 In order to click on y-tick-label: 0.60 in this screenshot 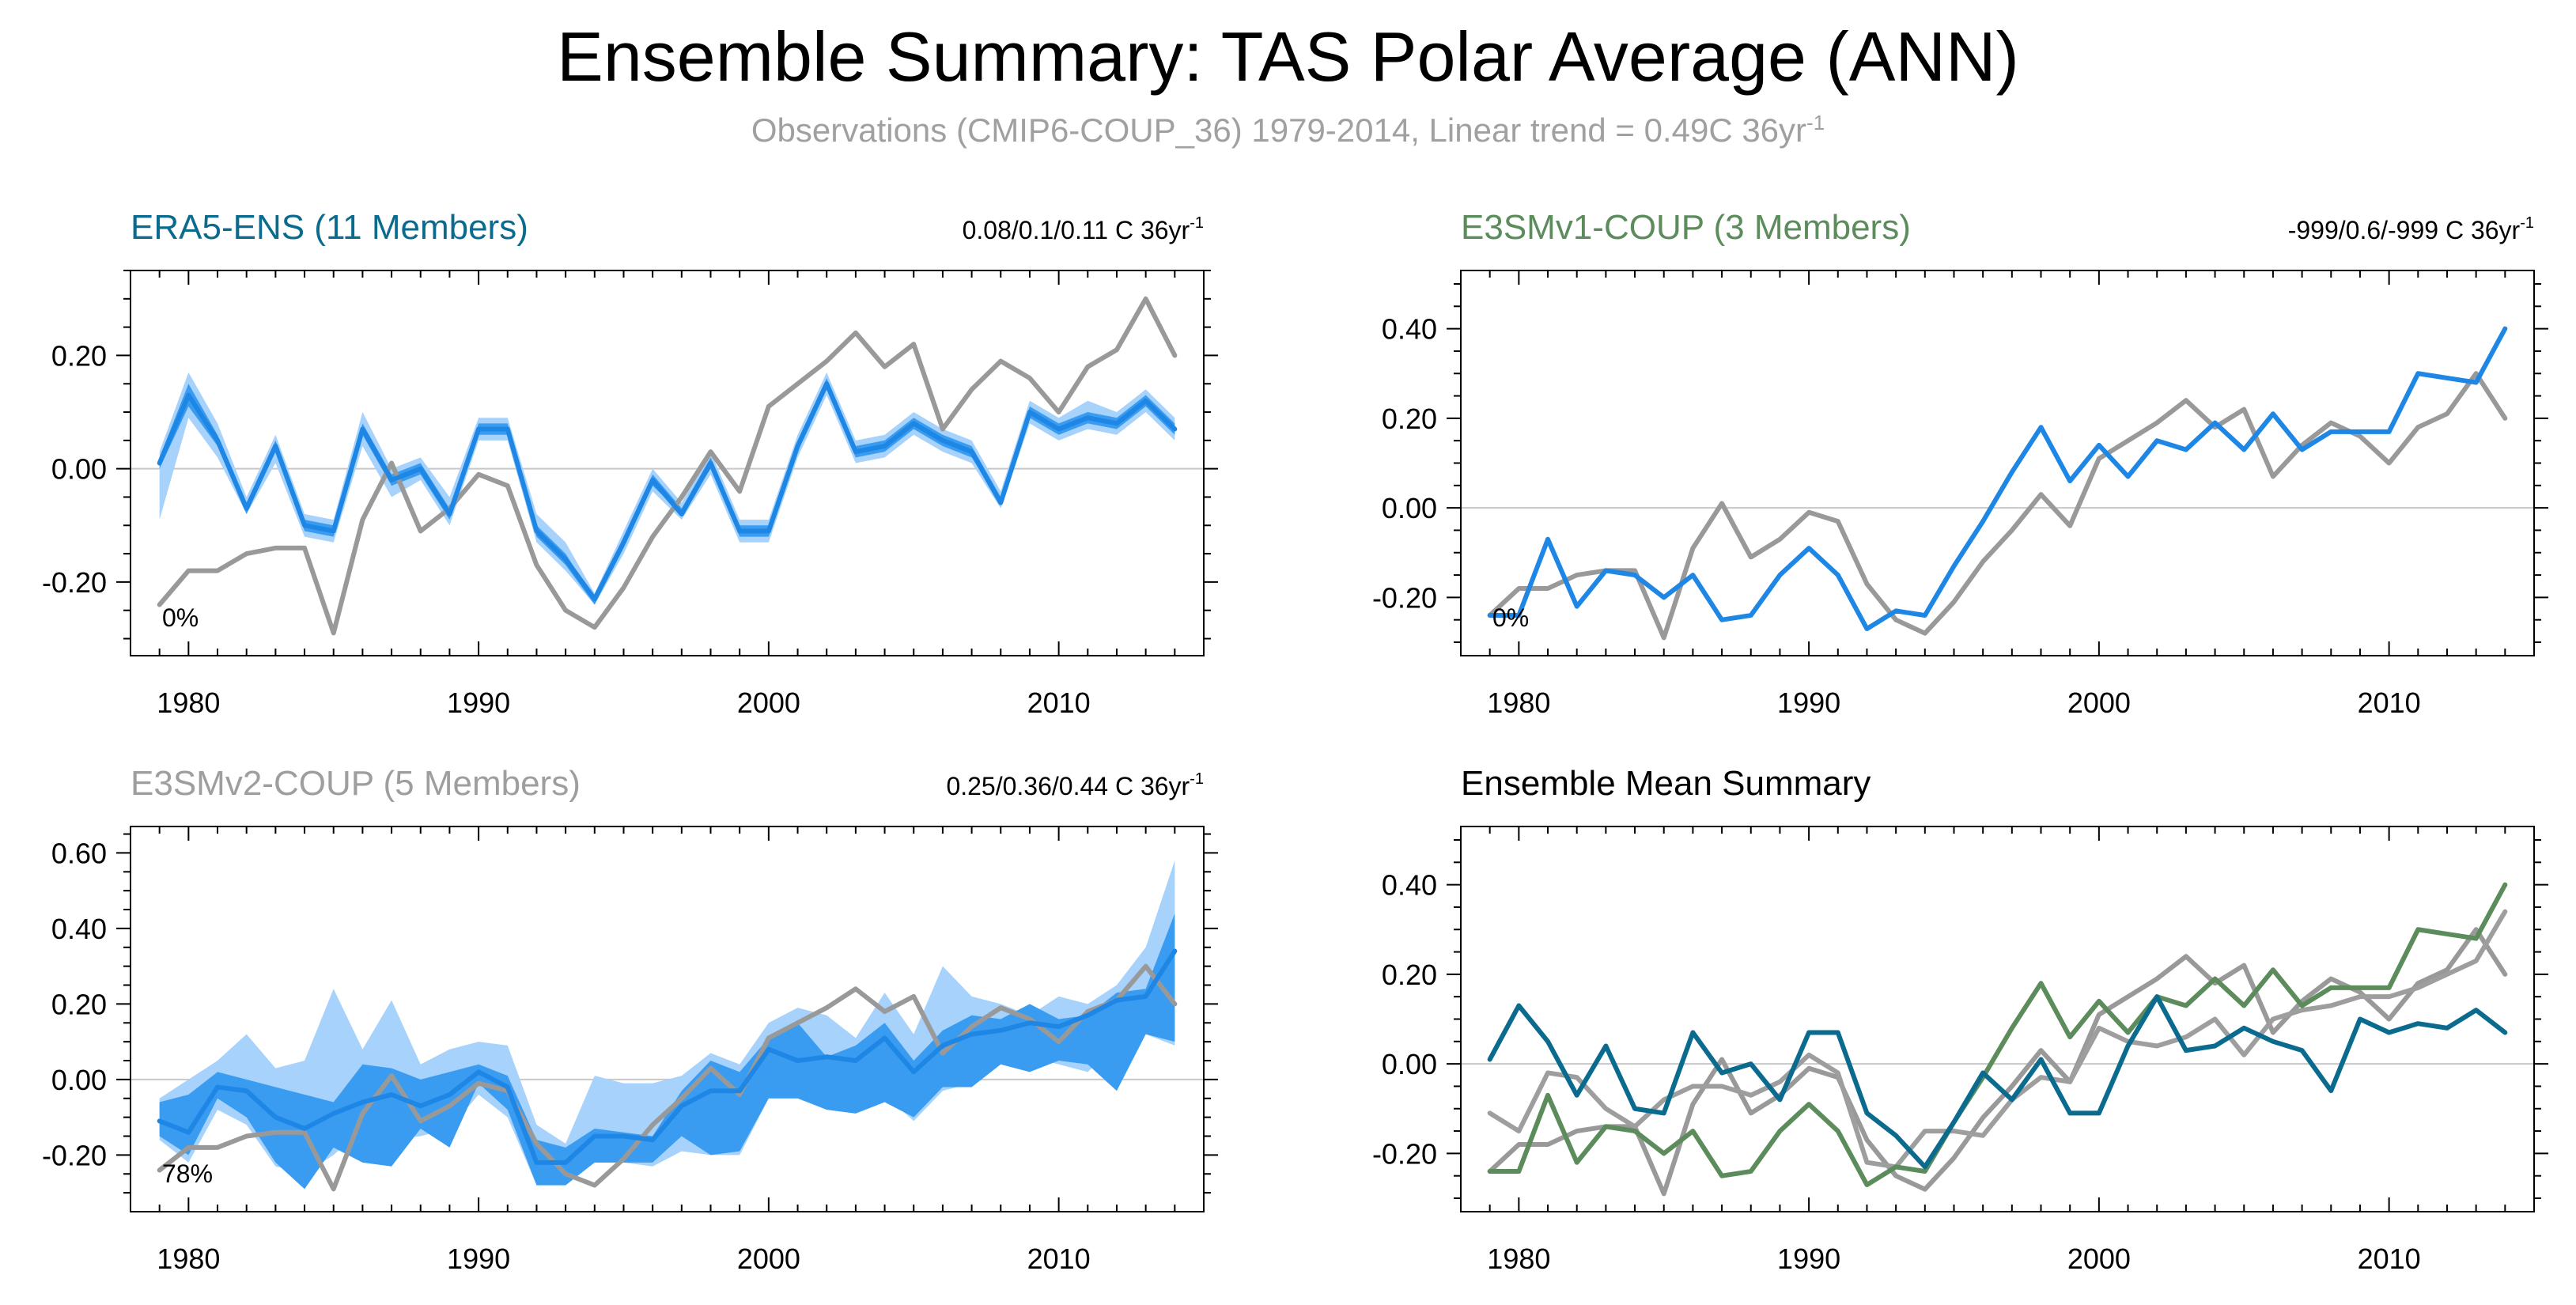, I will do `click(79, 853)`.